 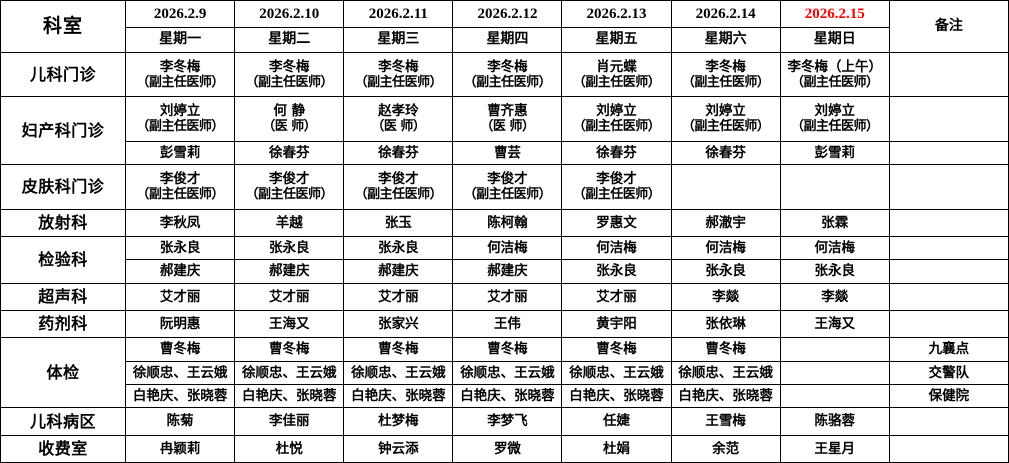 What do you see at coordinates (289, 153) in the screenshot?
I see `staff-cell: 徐春芬` at bounding box center [289, 153].